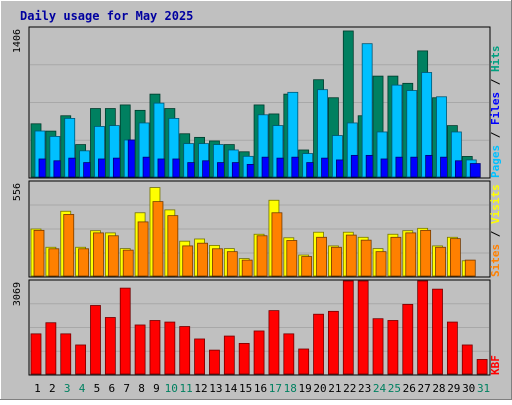 The image size is (512, 405). Describe the element at coordinates (231, 388) in the screenshot. I see `x-tick-label: 14` at that location.